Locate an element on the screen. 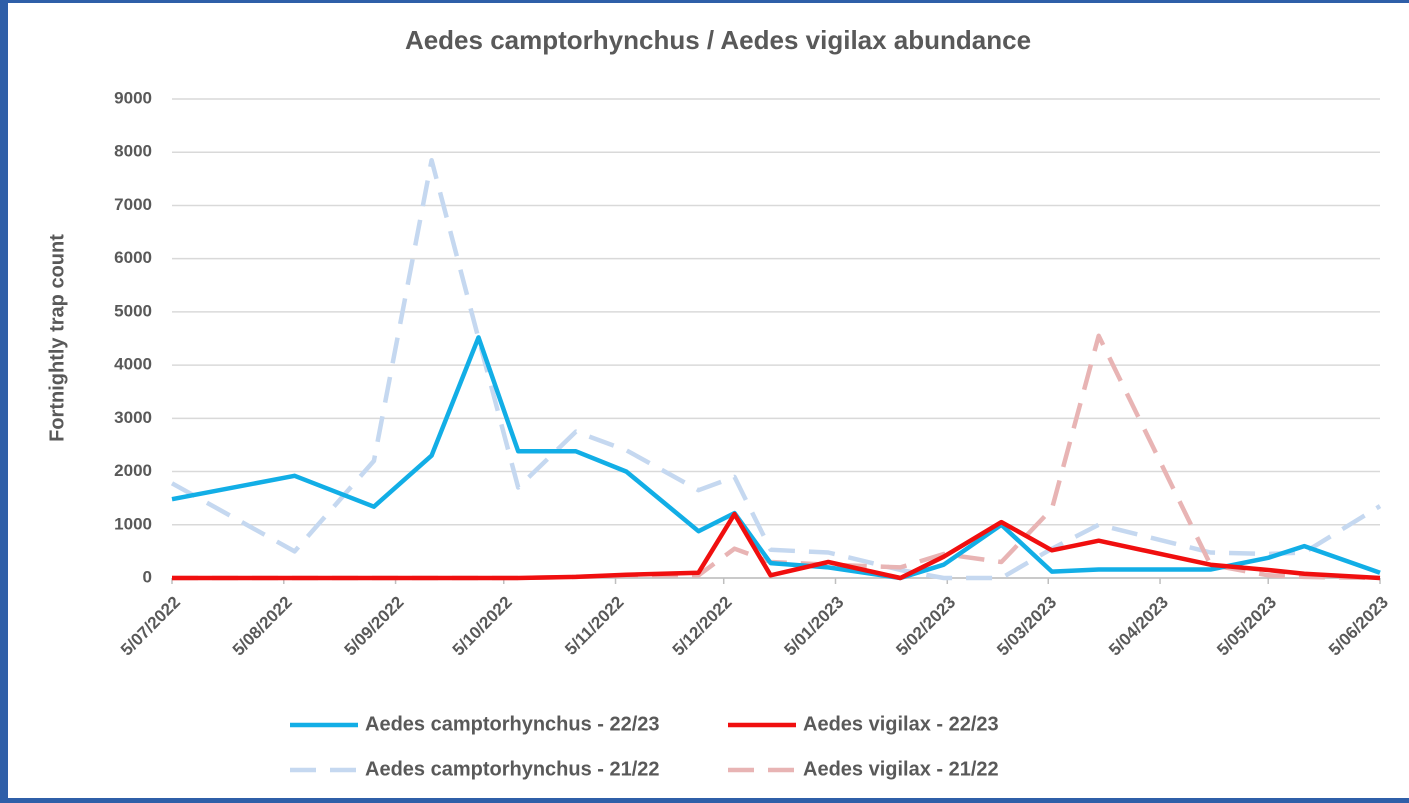 Image resolution: width=1409 pixels, height=803 pixels. series-line is located at coordinates (776, 546).